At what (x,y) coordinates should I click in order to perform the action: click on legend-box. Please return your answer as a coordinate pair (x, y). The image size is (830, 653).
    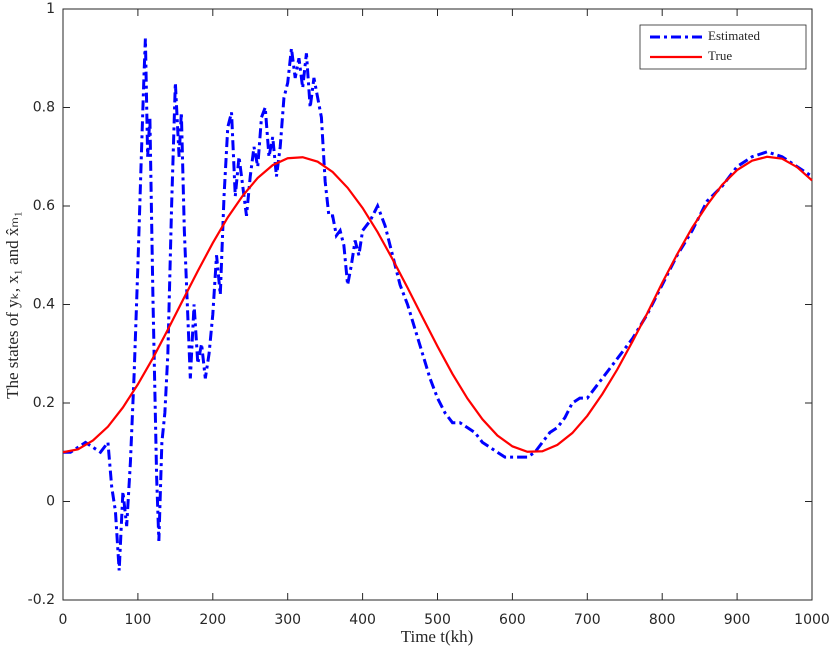
    Looking at the image, I should click on (723, 47).